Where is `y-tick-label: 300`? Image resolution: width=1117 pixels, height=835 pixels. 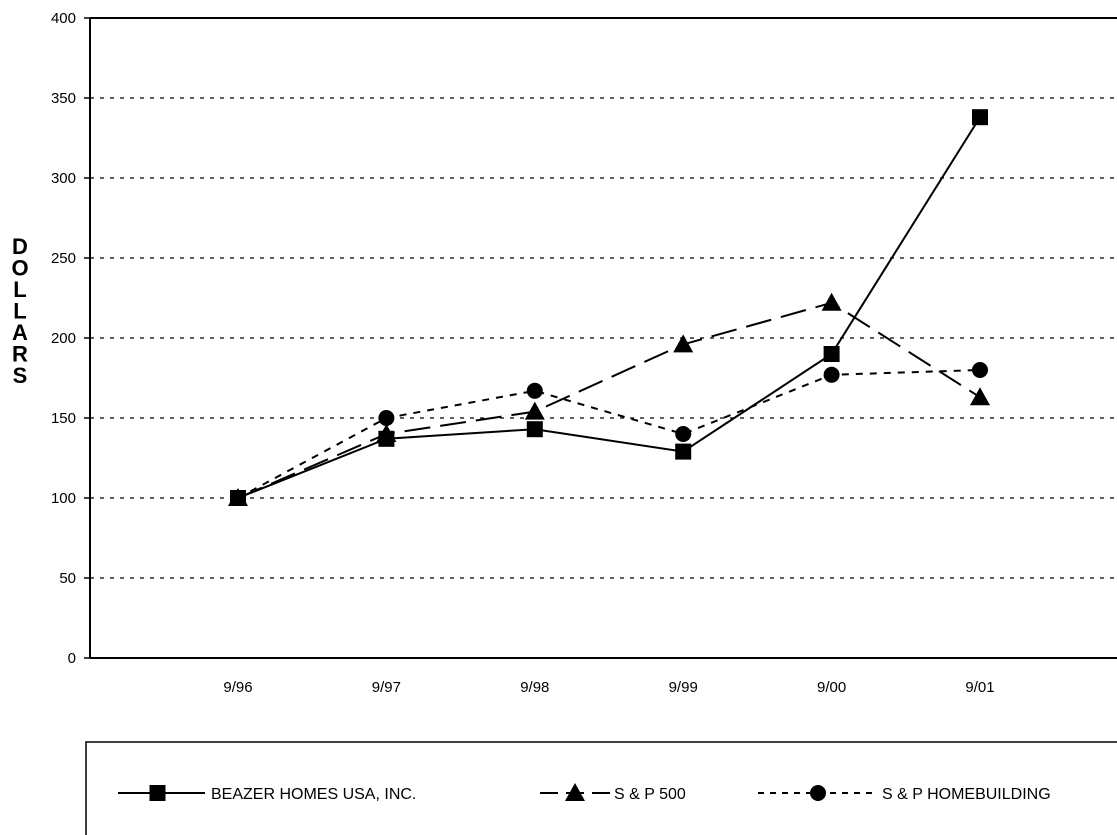
y-tick-label: 300 is located at coordinates (63, 178).